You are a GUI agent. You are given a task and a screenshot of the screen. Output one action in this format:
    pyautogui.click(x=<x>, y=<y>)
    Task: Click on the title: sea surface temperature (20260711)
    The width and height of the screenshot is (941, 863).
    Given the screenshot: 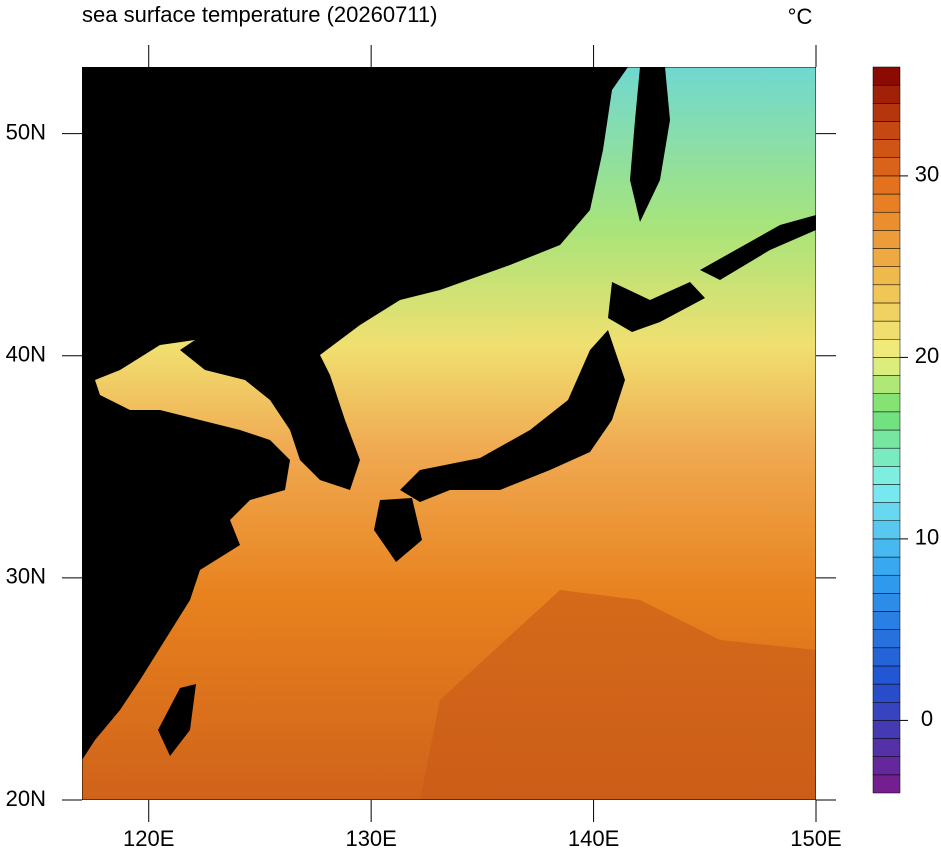 What is the action you would take?
    pyautogui.click(x=259, y=14)
    